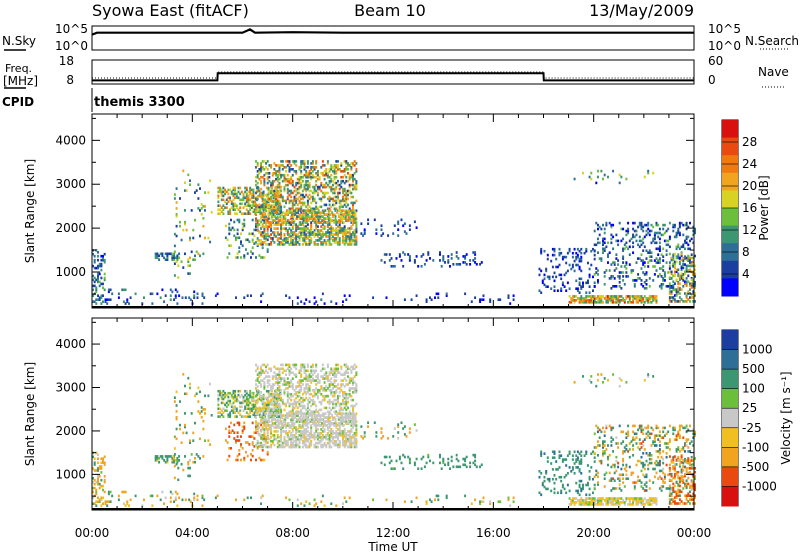  What do you see at coordinates (764, 207) in the screenshot?
I see `power-colorbar-label: Power [dB]` at bounding box center [764, 207].